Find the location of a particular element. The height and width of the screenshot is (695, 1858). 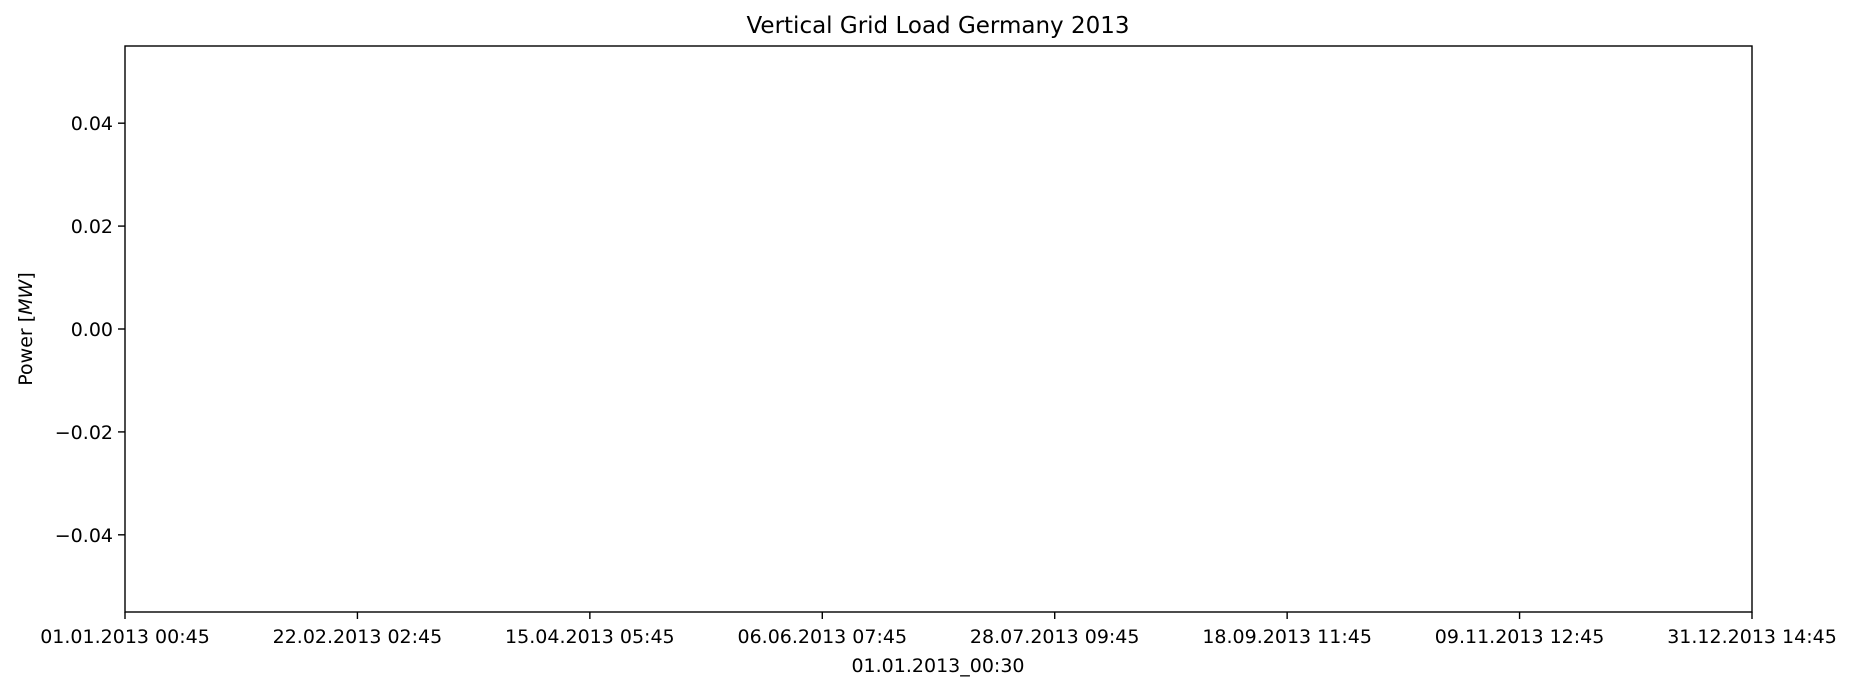

y-axis-label: Power [MW] is located at coordinates (26, 329).